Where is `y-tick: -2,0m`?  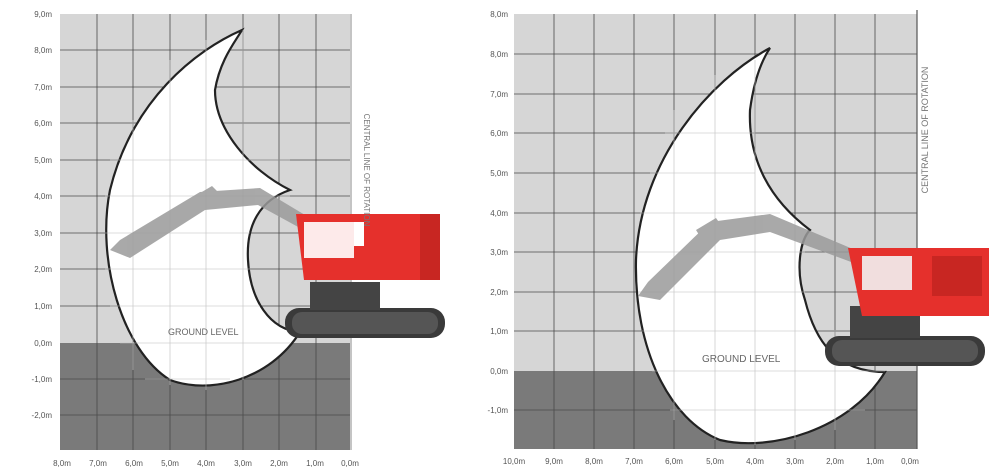
y-tick: -2,0m is located at coordinates (42, 415).